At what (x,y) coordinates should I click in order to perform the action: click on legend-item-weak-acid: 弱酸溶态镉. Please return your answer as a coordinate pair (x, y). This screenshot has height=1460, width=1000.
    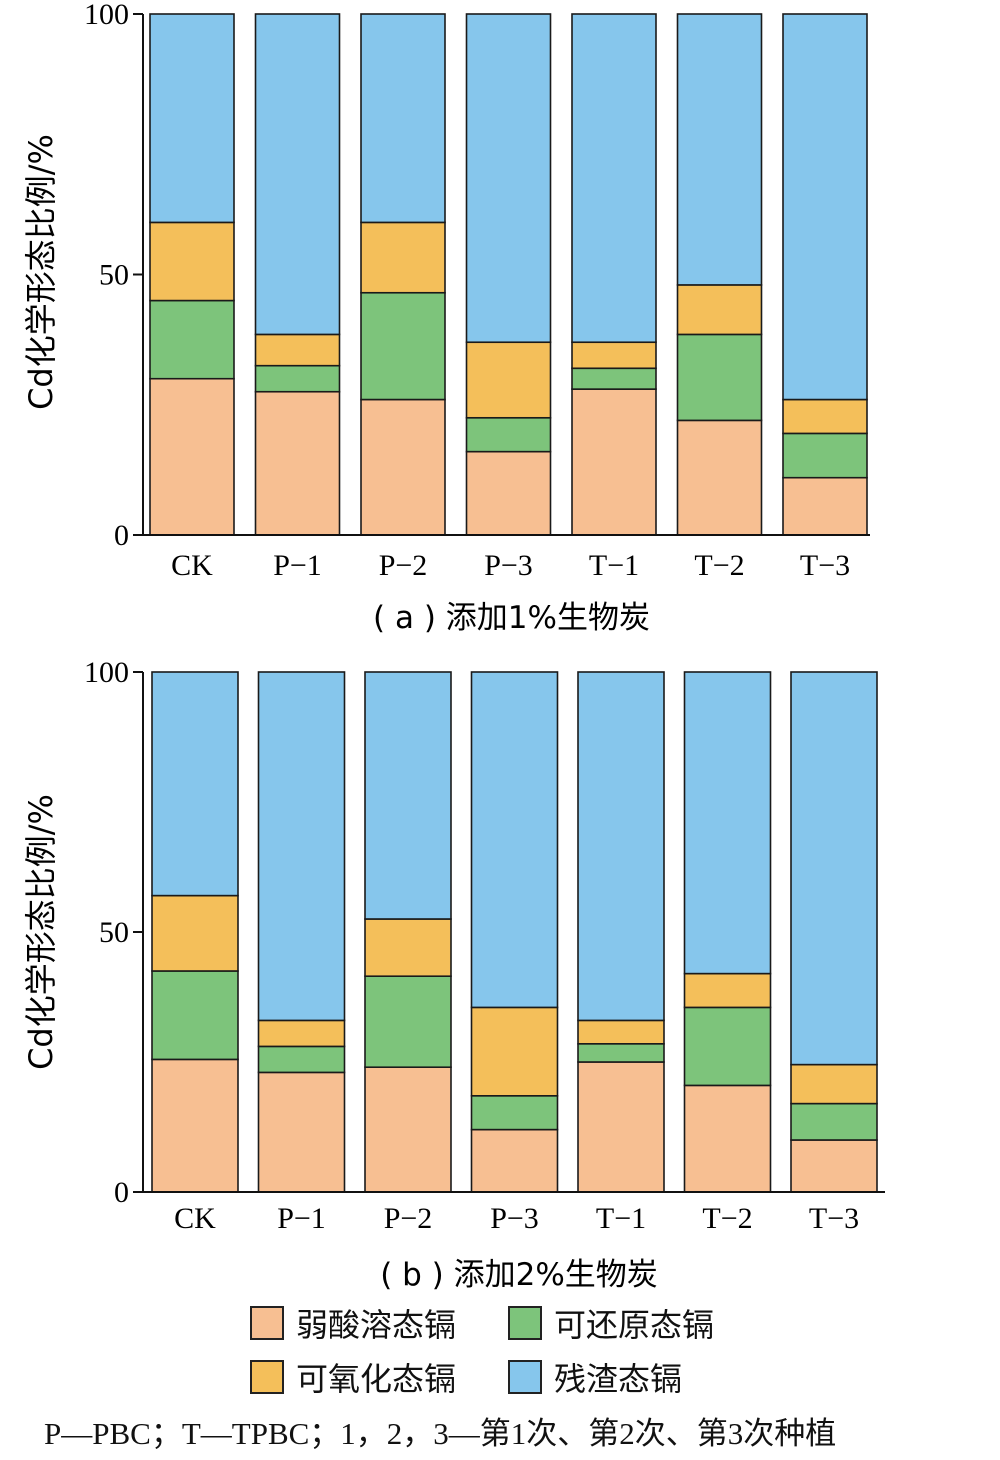
    Looking at the image, I should click on (379, 1323).